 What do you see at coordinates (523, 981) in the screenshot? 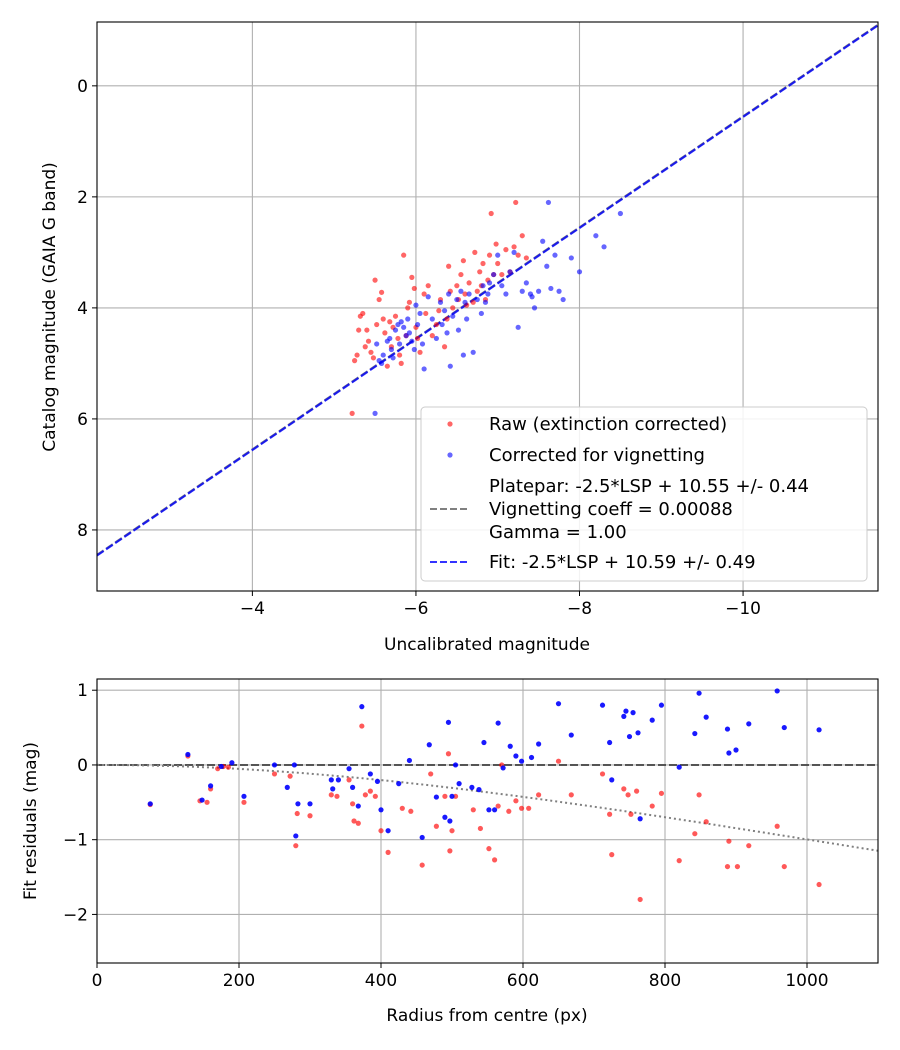
I see `bottom-xtick-label: 600` at bounding box center [523, 981].